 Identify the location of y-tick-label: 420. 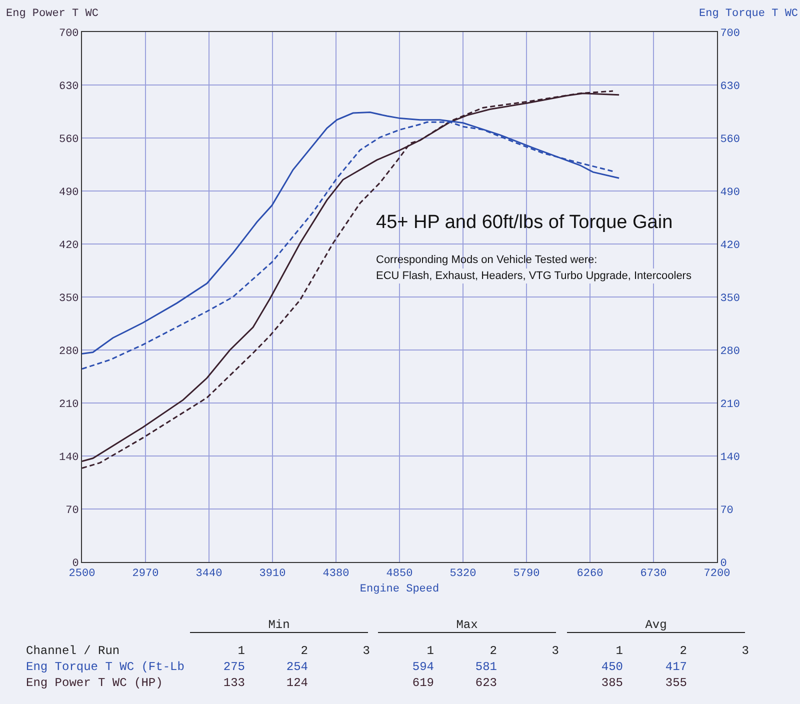
(68, 246).